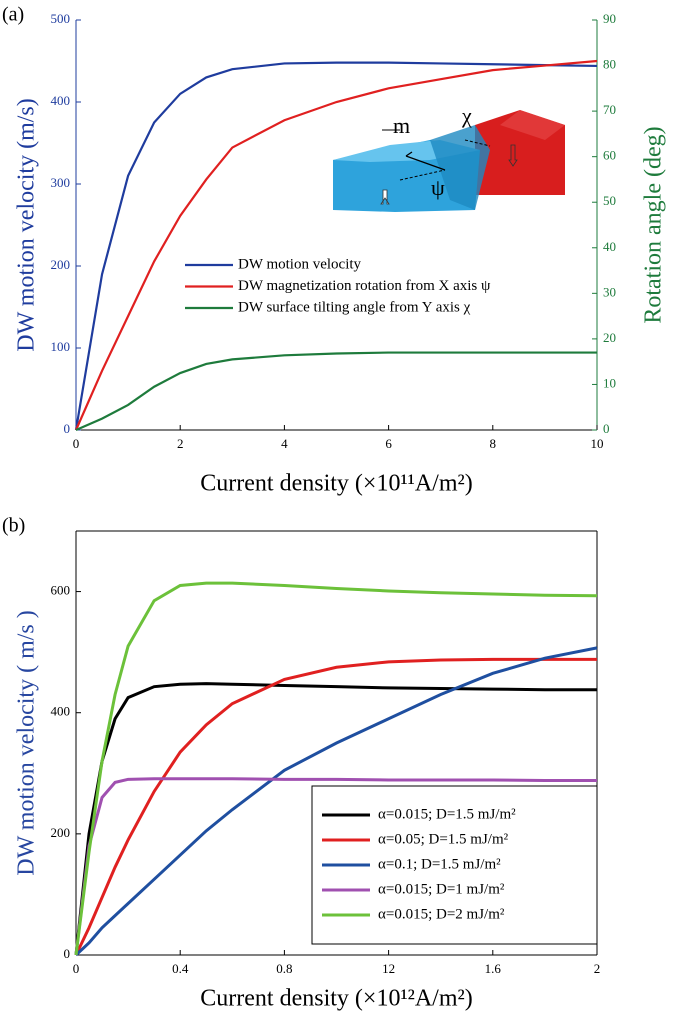 This screenshot has width=675, height=1029. I want to click on x-axis-label: Current density (×10¹¹A/m²), so click(336, 484).